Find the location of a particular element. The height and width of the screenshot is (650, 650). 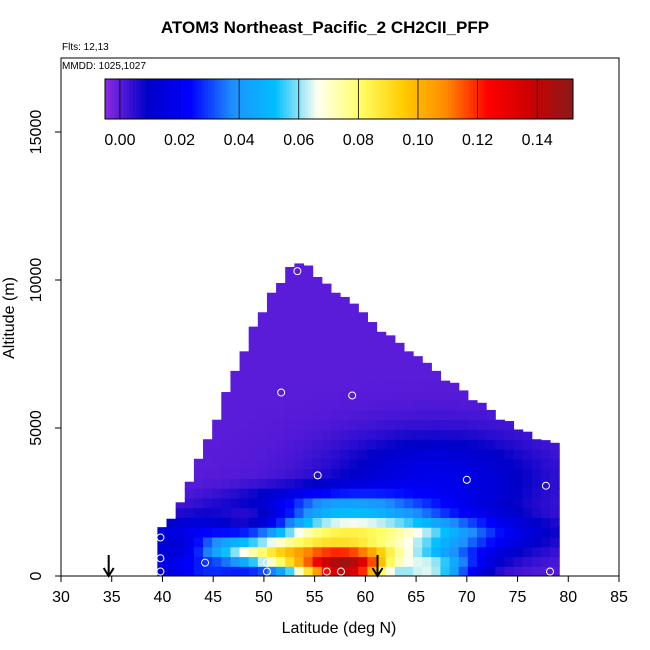

y-tick-label: 0 is located at coordinates (36, 575).